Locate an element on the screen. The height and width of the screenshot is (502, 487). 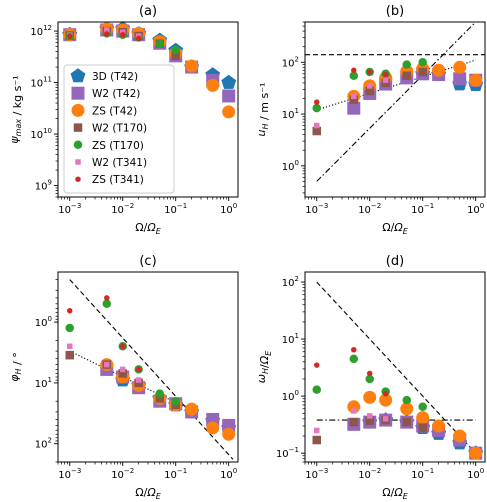
y-tick-label: 10⁻¹ is located at coordinates (287, 453).